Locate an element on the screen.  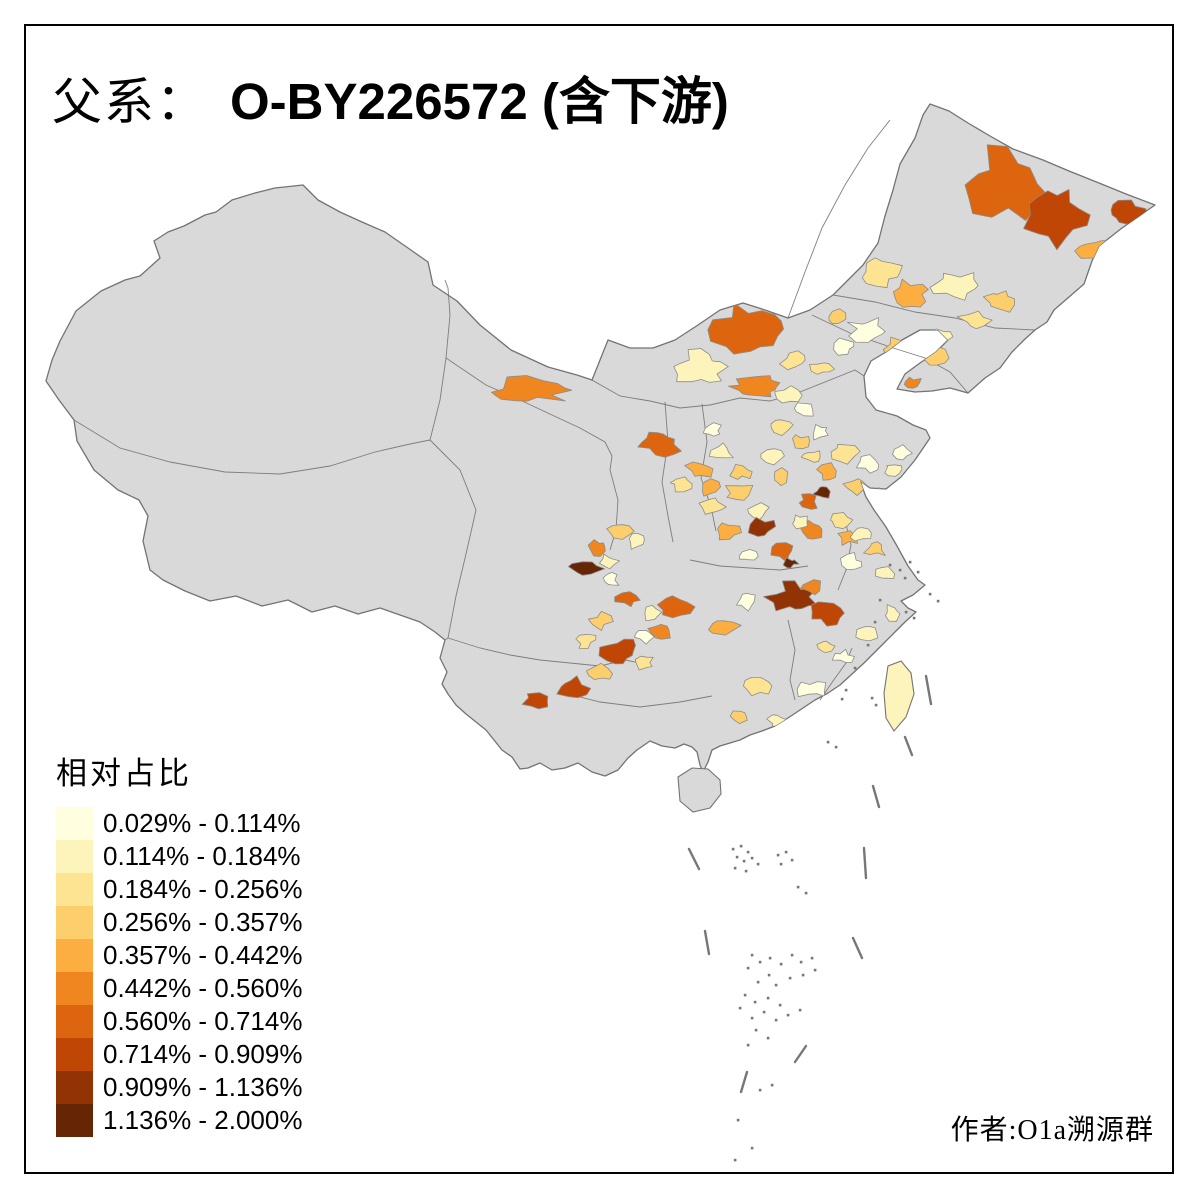
hainan-island is located at coordinates (699, 790).